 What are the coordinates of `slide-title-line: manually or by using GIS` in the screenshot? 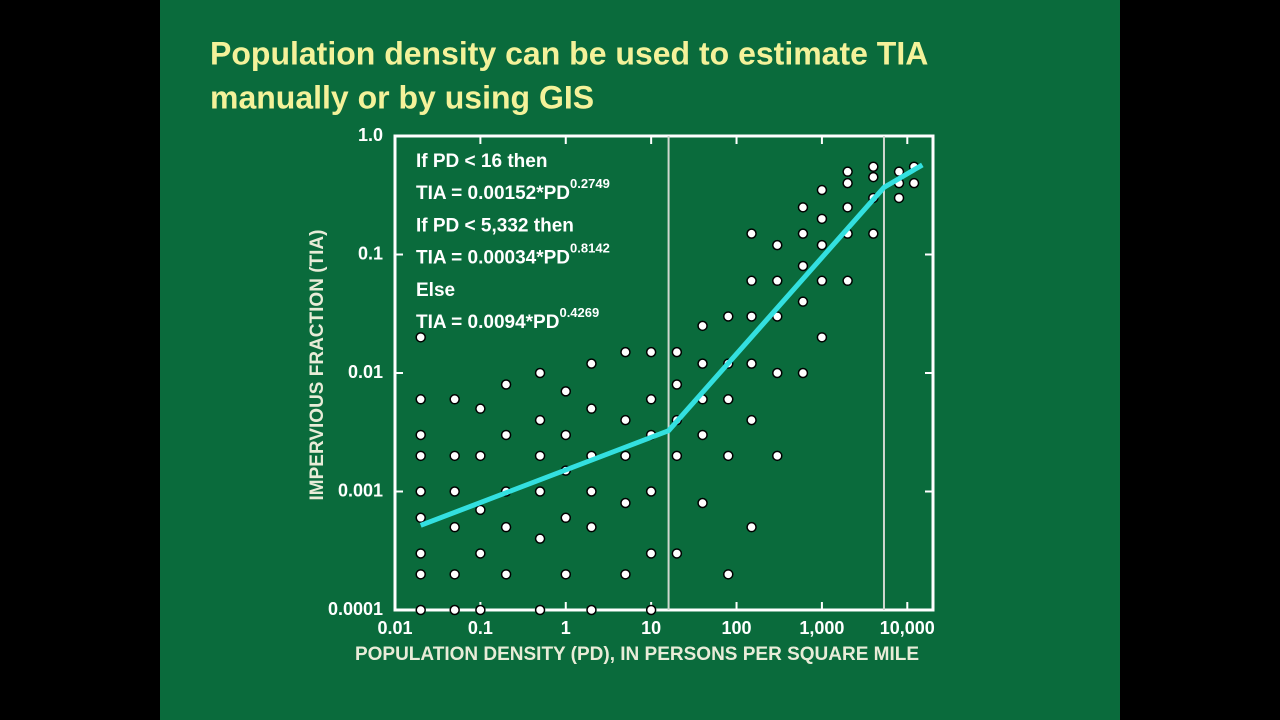 It's located at (402, 97).